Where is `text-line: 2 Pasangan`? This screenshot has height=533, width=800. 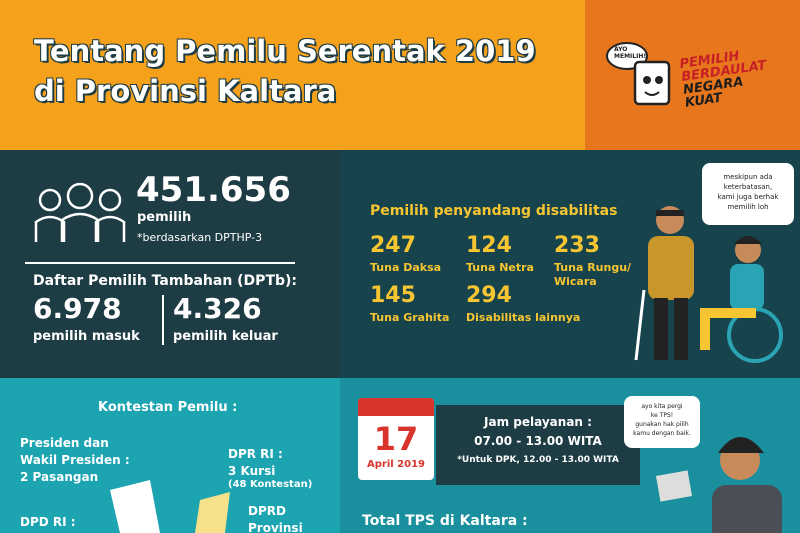
text-line: 2 Pasangan is located at coordinates (59, 477).